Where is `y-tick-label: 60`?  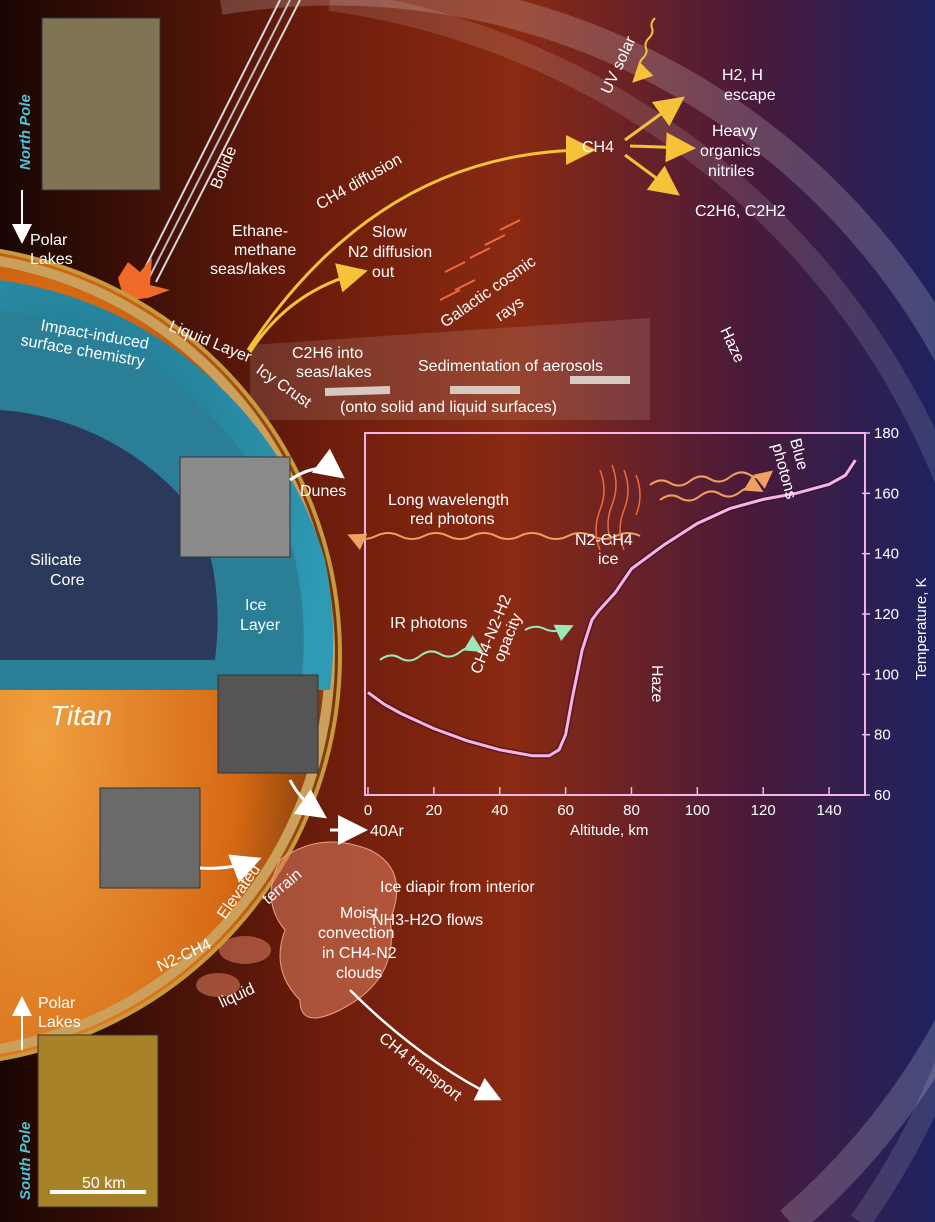 y-tick-label: 60 is located at coordinates (882, 795).